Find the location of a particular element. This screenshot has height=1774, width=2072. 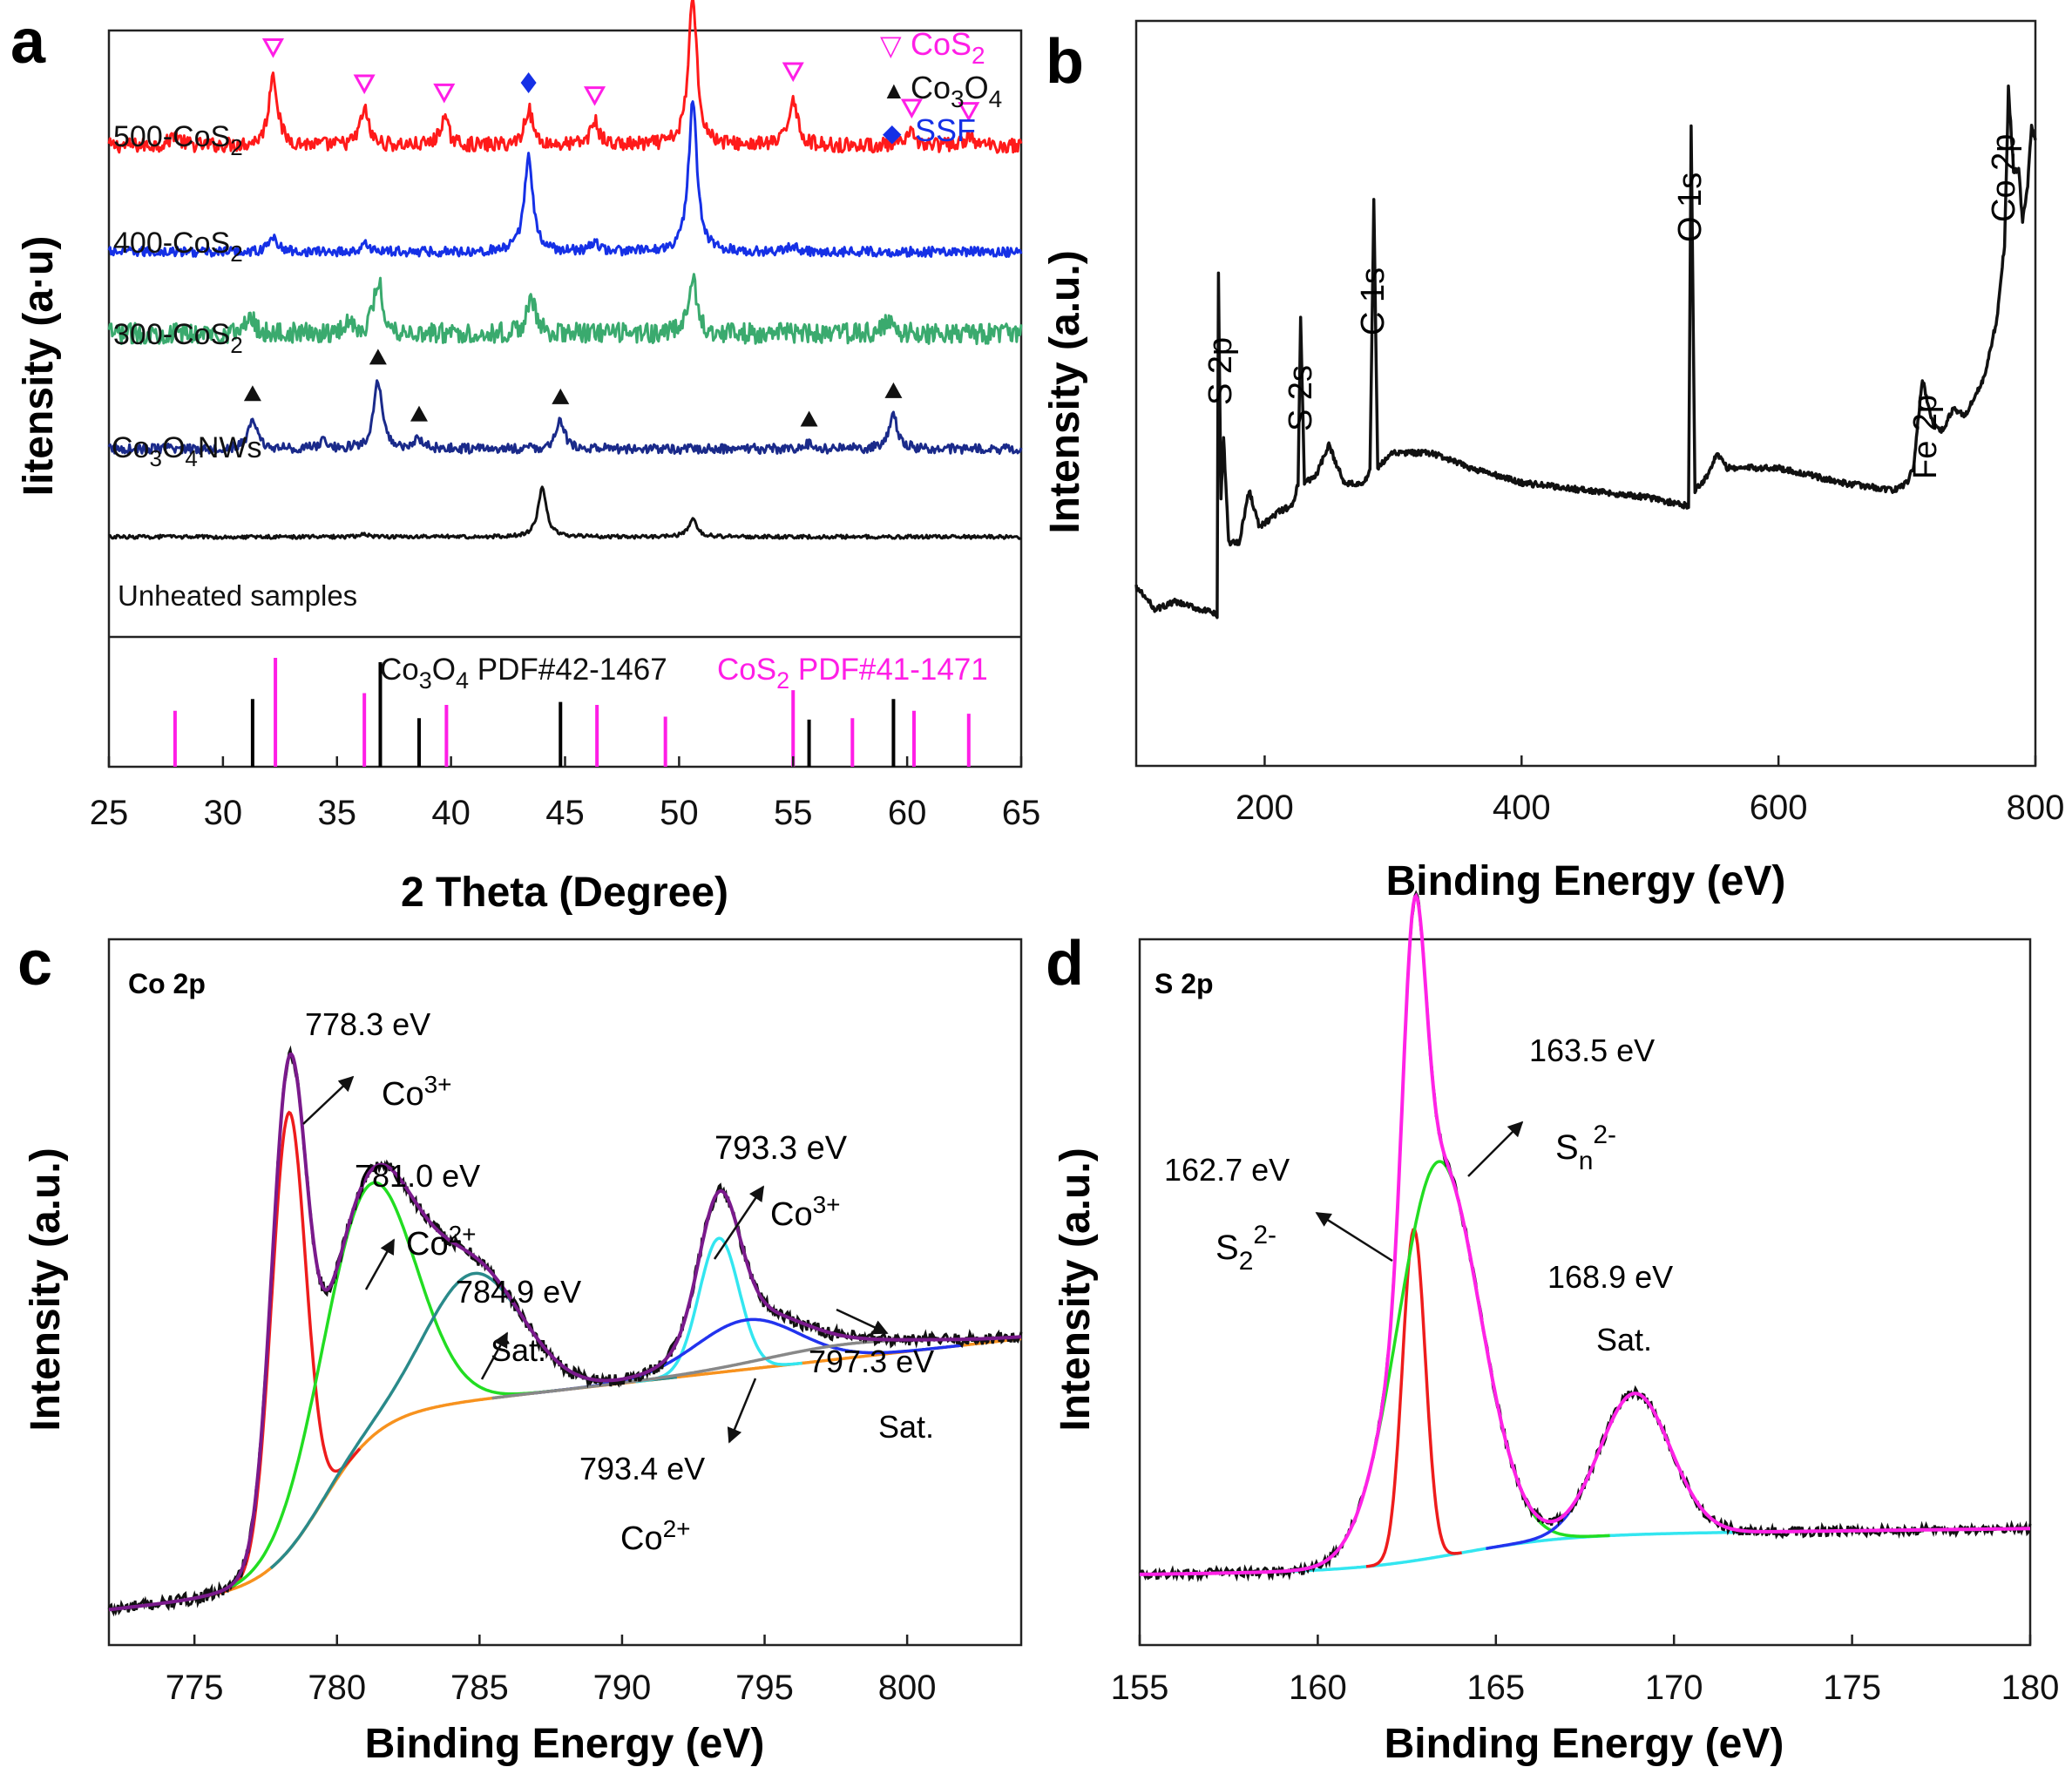

d-series-x-tick-label: 165 is located at coordinates (1496, 1688).